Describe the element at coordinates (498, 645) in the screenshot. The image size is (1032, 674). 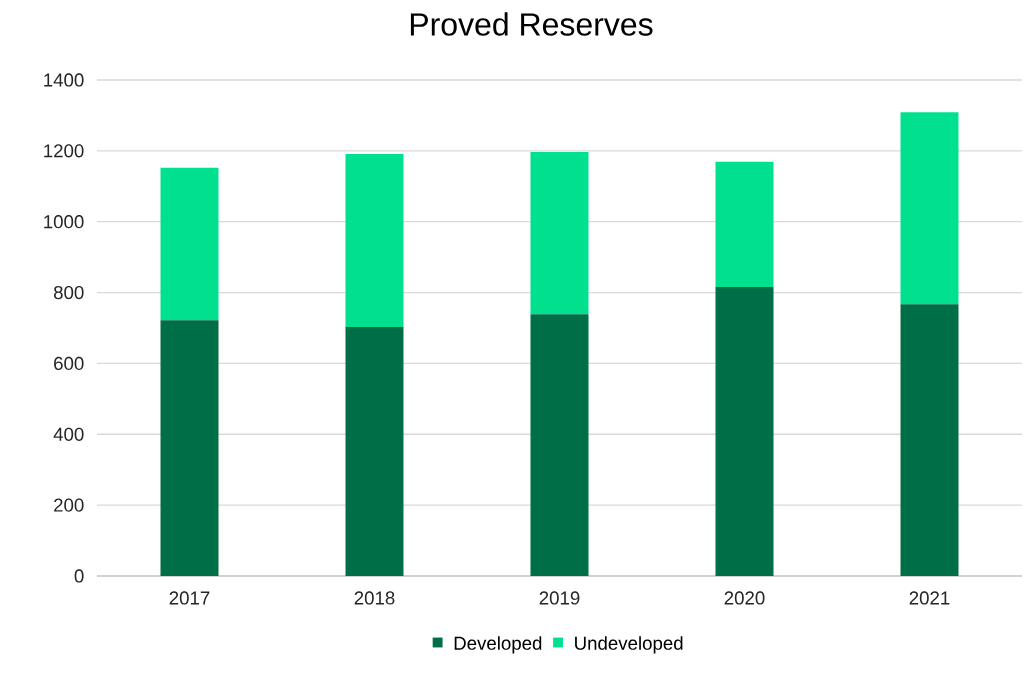
I see `legend-label: Developed` at that location.